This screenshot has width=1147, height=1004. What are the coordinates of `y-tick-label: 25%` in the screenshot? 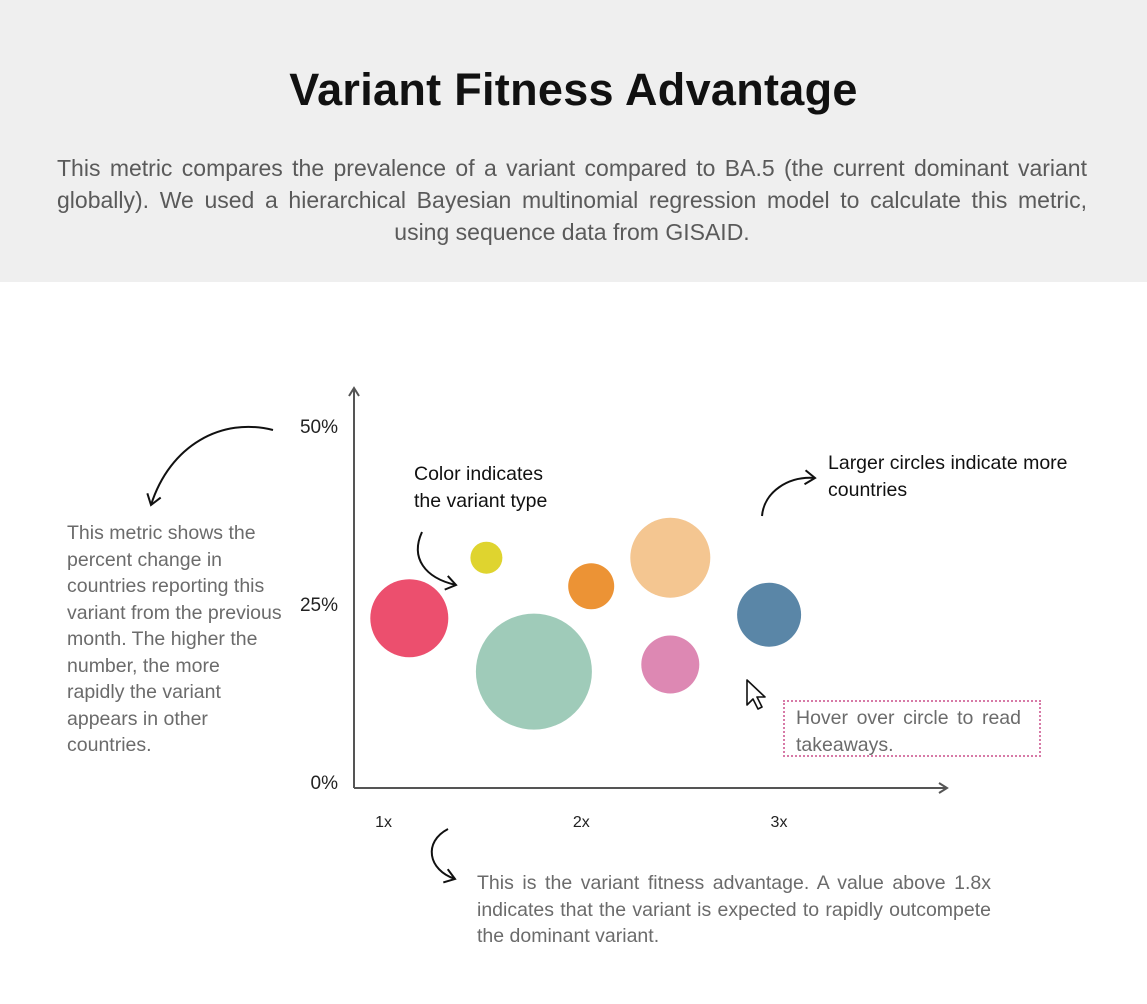 It's located at (319, 605).